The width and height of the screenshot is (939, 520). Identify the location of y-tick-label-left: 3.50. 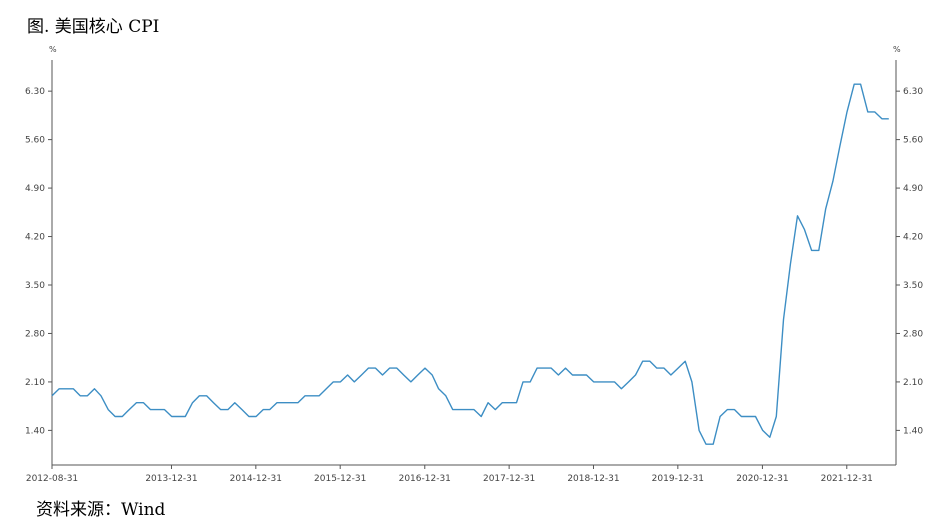
(35, 286).